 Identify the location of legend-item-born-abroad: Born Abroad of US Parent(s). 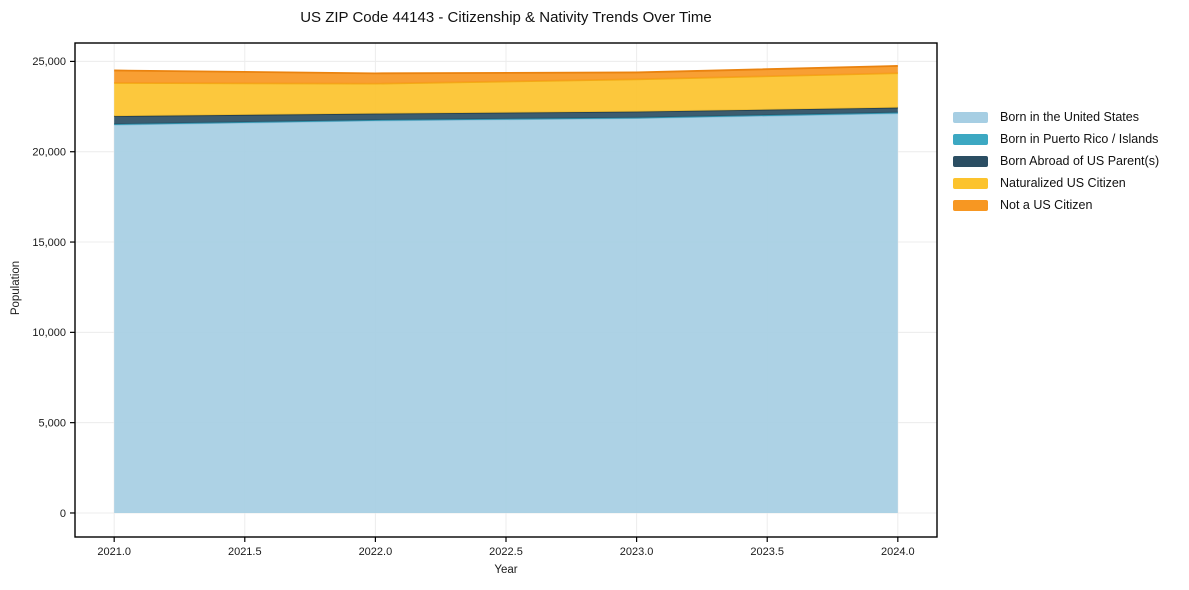
(1056, 161).